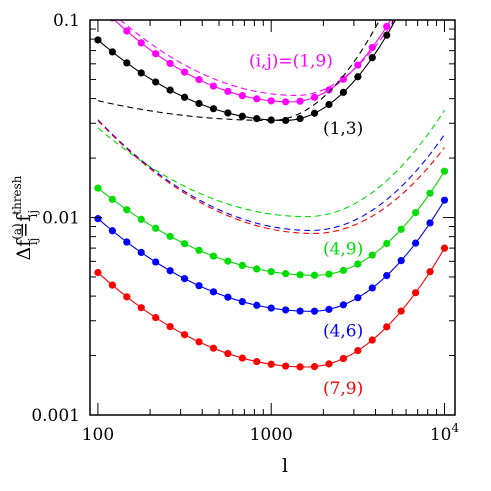 The image size is (491, 491). I want to click on x-axis-title: l, so click(285, 466).